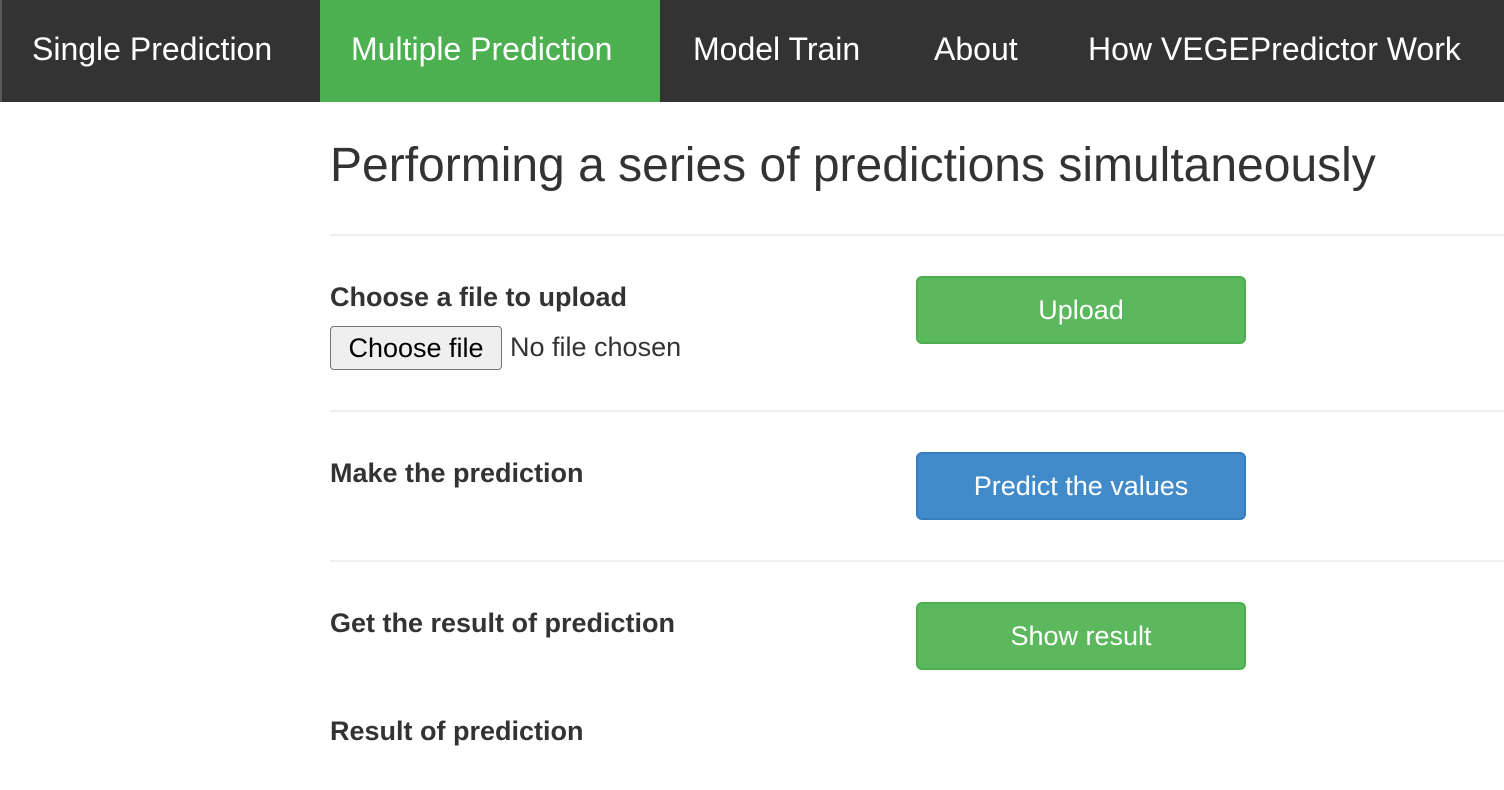 This screenshot has width=1504, height=790. What do you see at coordinates (1081, 486) in the screenshot?
I see `predict-values-button: Predict the values` at bounding box center [1081, 486].